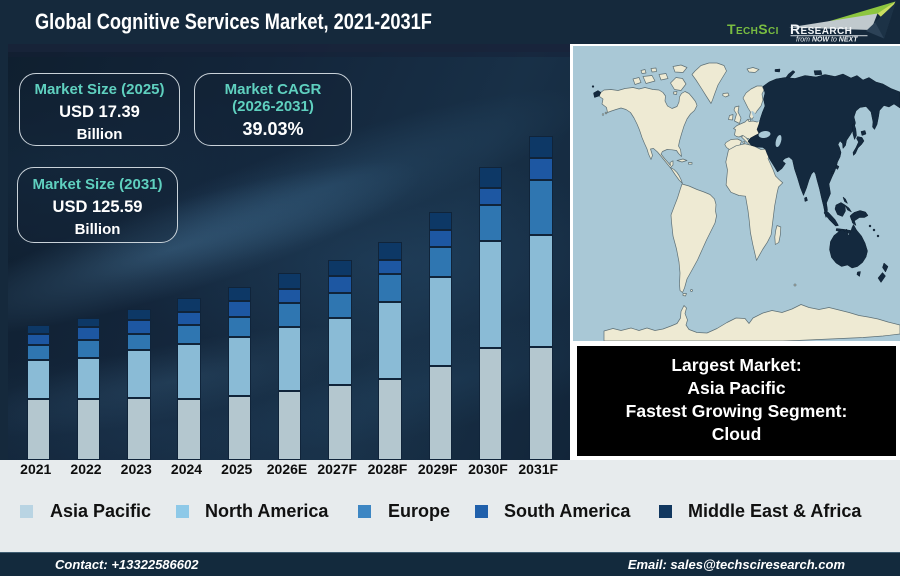  Describe the element at coordinates (821, 29) in the screenshot. I see `svg-text: Research` at that location.